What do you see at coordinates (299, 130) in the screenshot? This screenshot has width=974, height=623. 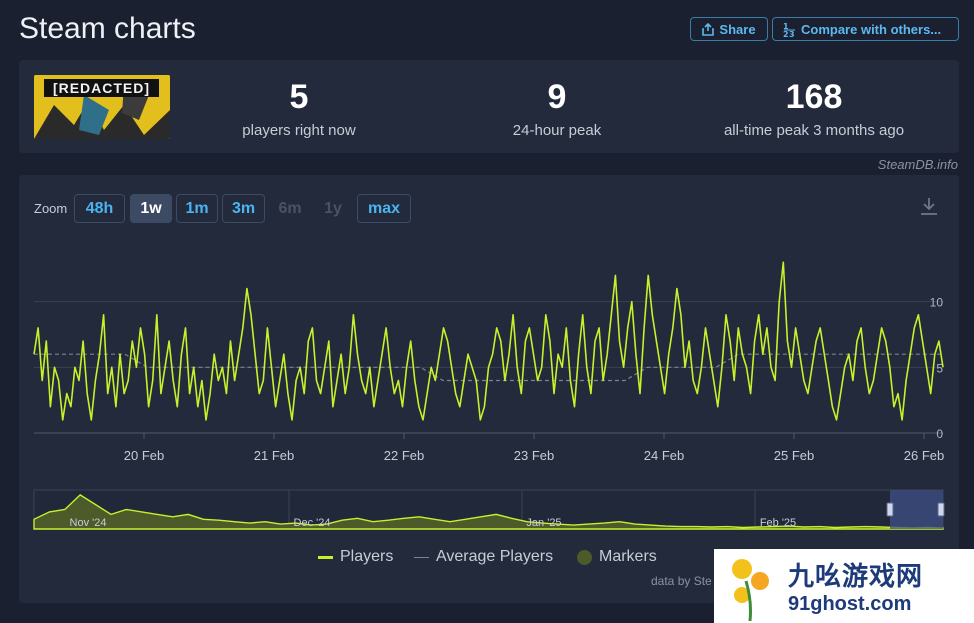 I see `stat-current-label: players right now` at bounding box center [299, 130].